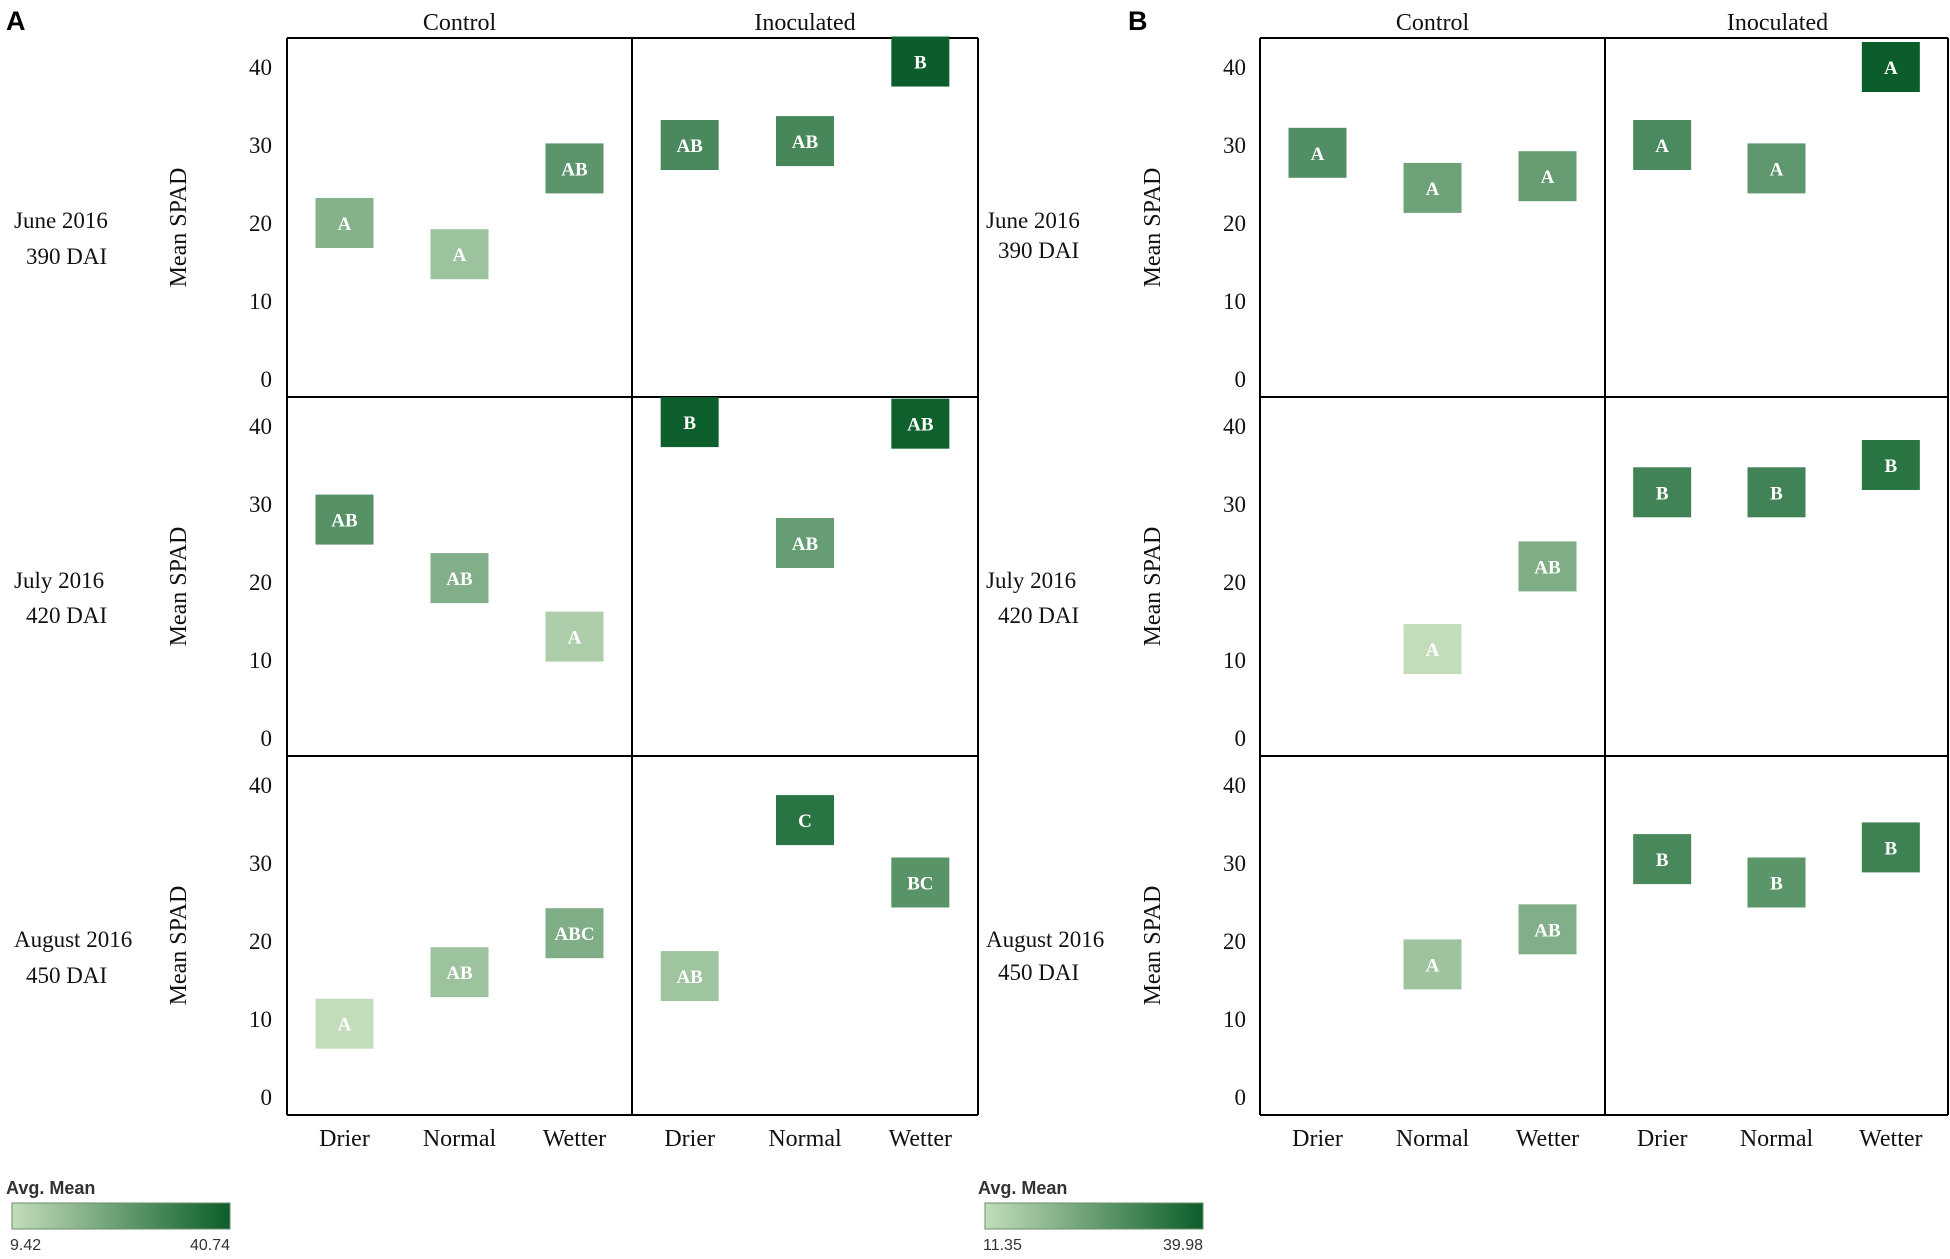 The width and height of the screenshot is (1950, 1259). What do you see at coordinates (1183, 1245) in the screenshot?
I see `legend-max-label: 39.98` at bounding box center [1183, 1245].